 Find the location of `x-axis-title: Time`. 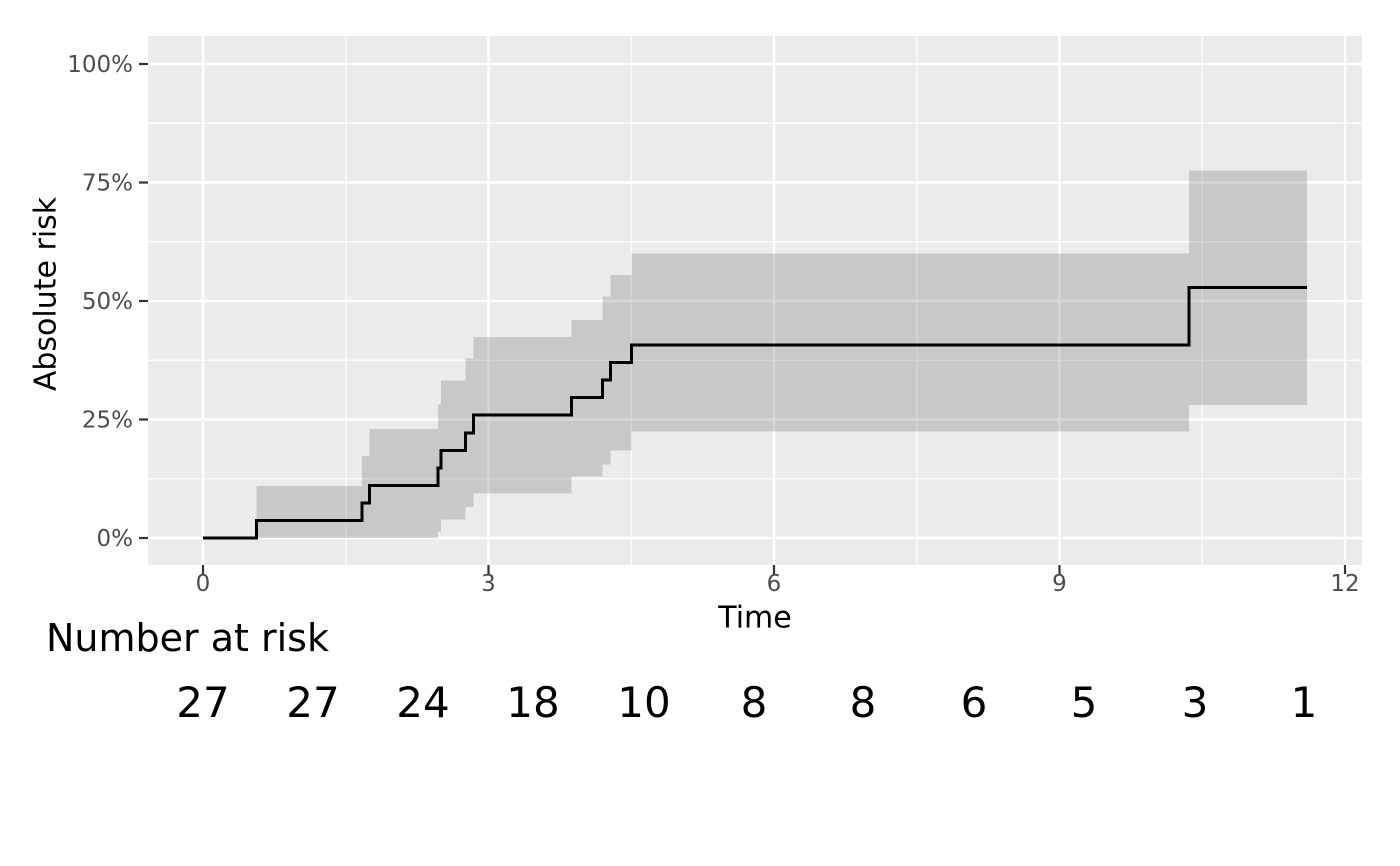

x-axis-title: Time is located at coordinates (755, 618).